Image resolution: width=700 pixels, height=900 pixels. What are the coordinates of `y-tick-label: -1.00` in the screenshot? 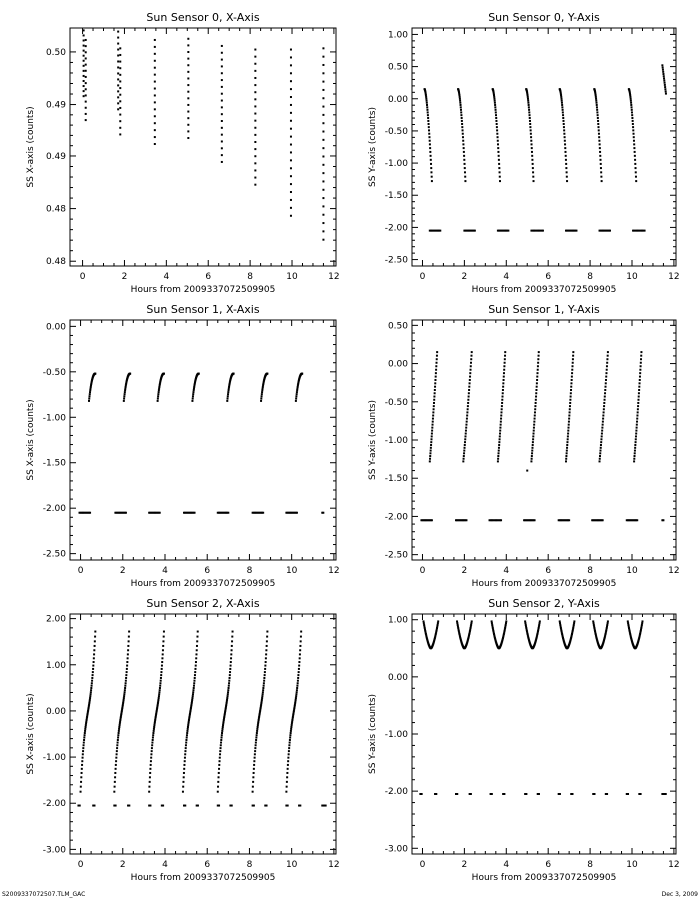 It's located at (397, 164).